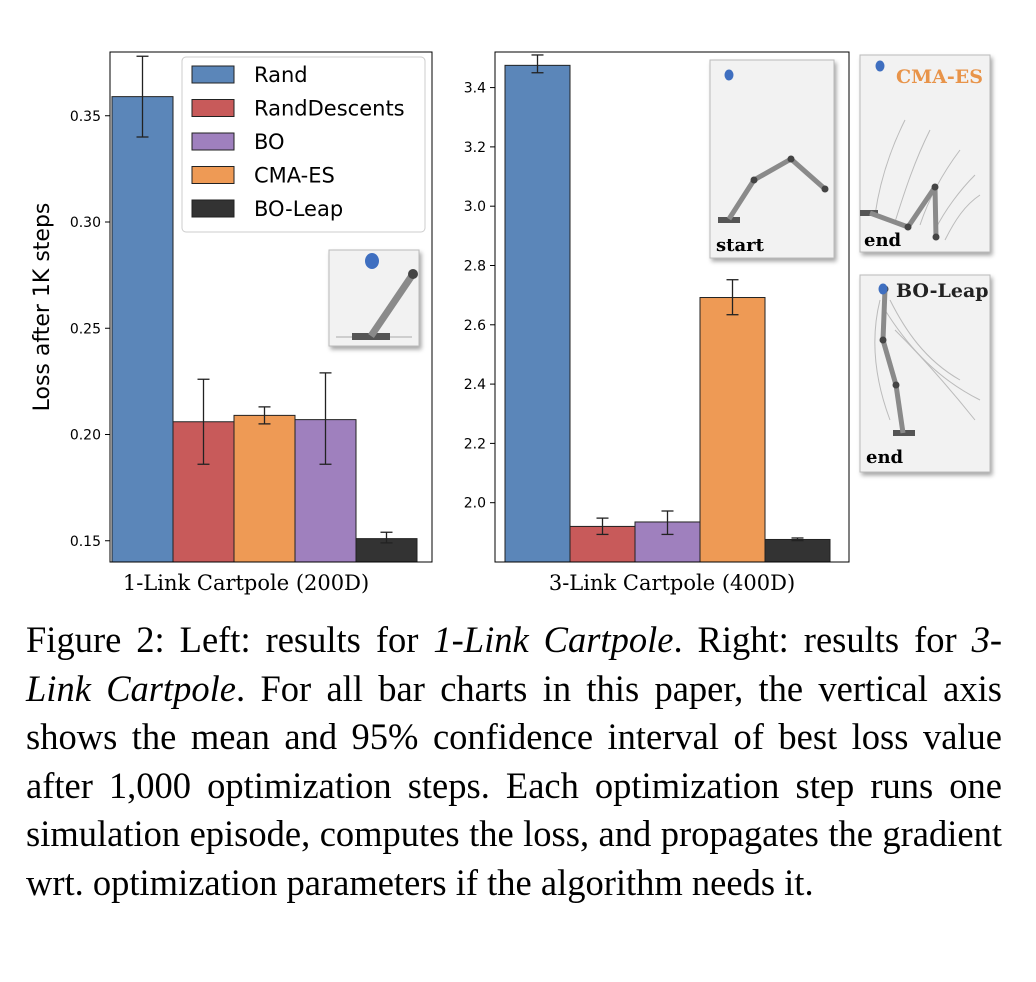  Describe the element at coordinates (298, 209) in the screenshot. I see `legend-label-bo-leap: BO-Leap` at that location.